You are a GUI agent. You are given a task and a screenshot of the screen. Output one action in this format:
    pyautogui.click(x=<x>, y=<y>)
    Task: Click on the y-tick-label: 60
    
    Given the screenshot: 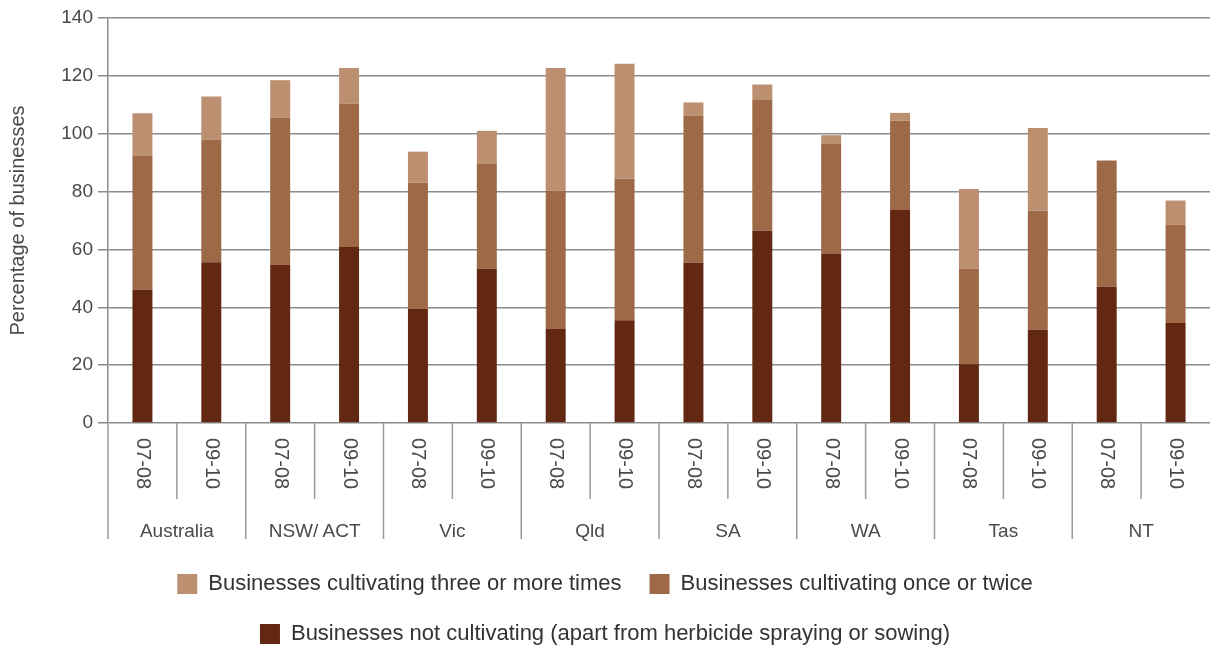 What is the action you would take?
    pyautogui.click(x=82, y=248)
    